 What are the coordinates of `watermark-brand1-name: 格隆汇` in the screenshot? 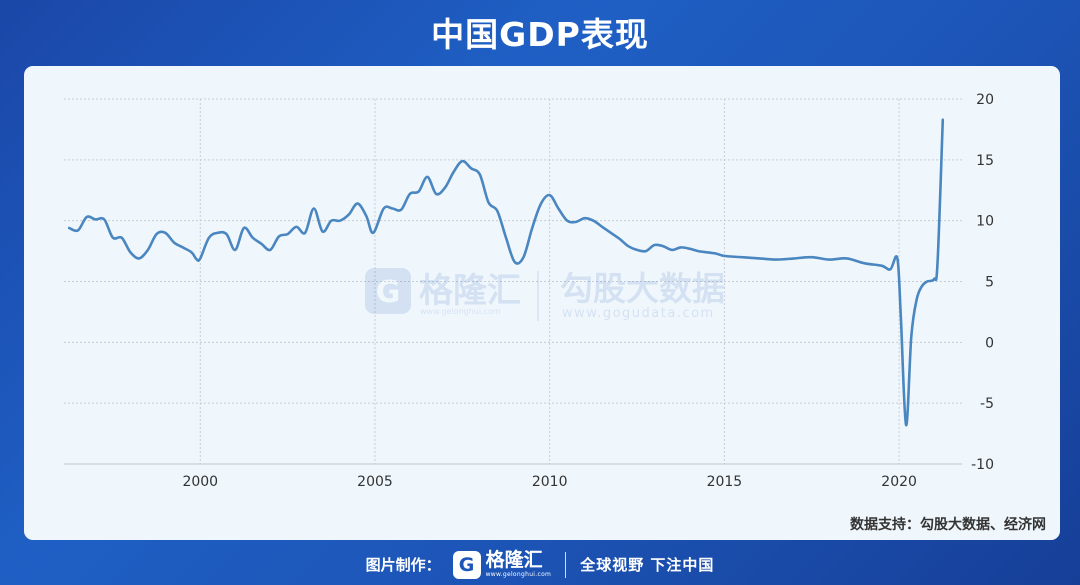 It's located at (470, 291).